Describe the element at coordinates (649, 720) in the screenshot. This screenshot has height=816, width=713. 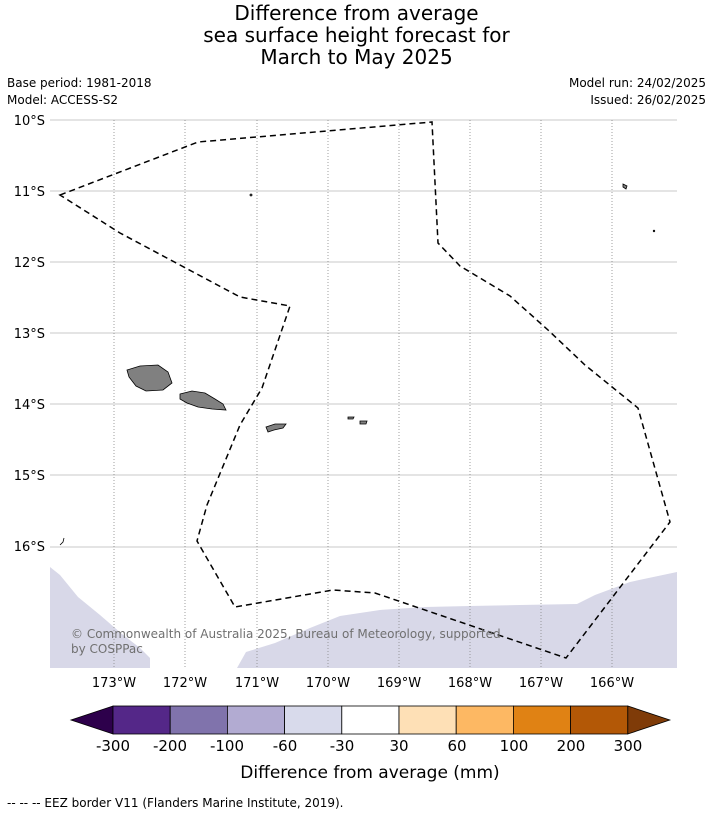
I see `colorbar-extend-high` at that location.